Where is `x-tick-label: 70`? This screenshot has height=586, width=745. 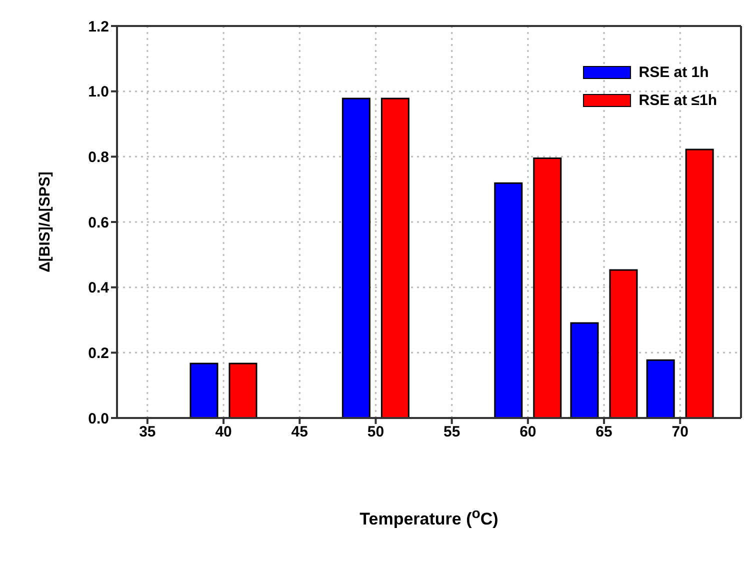 x-tick-label: 70 is located at coordinates (680, 432).